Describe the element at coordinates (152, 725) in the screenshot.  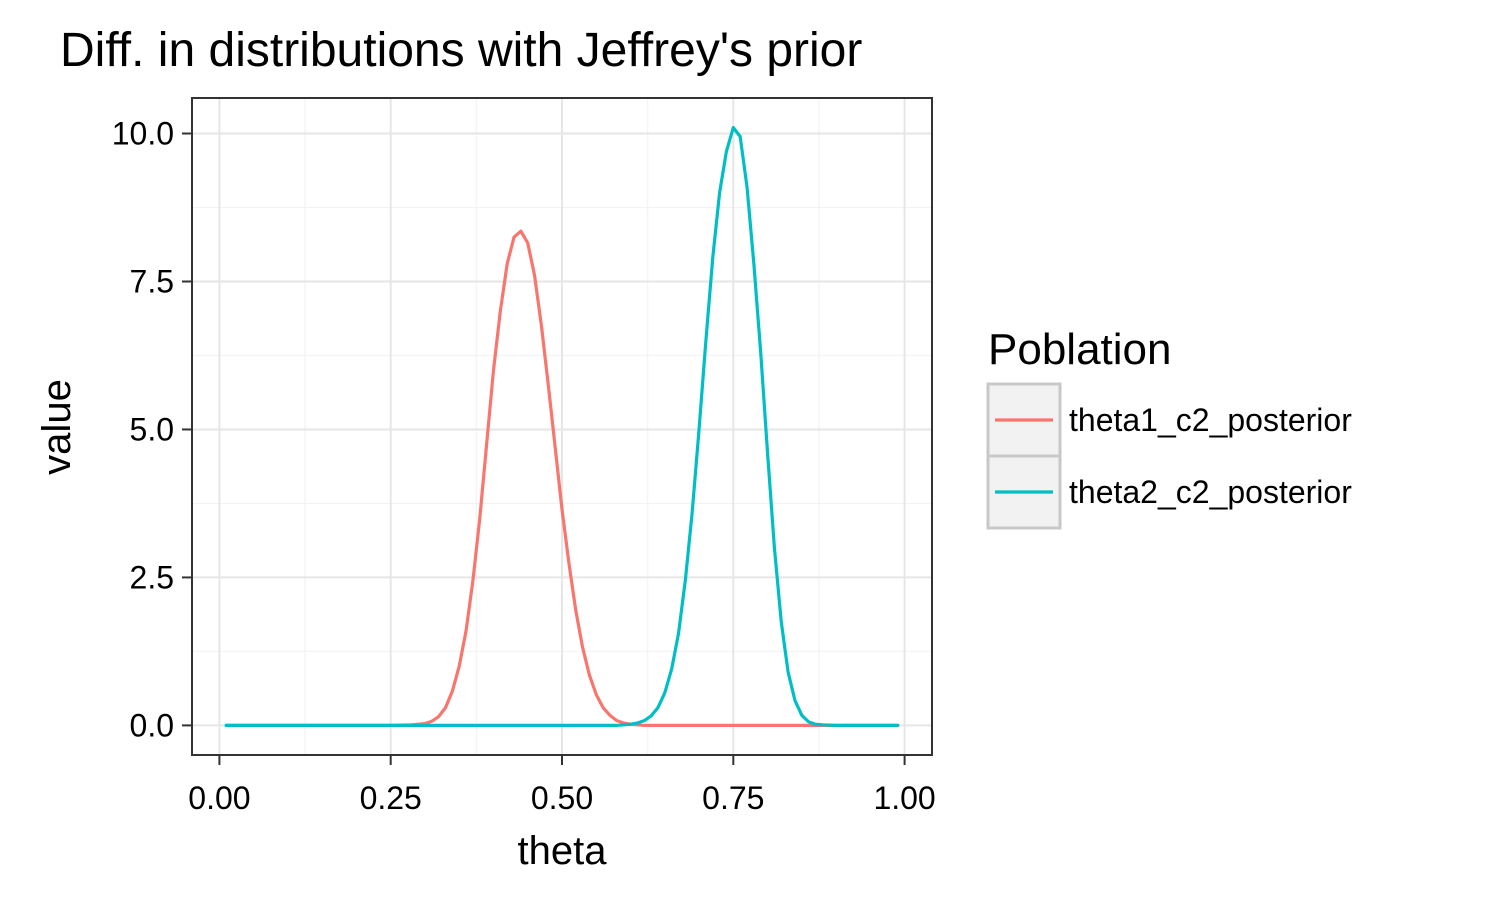
I see `y-tick-label: 0.0` at that location.